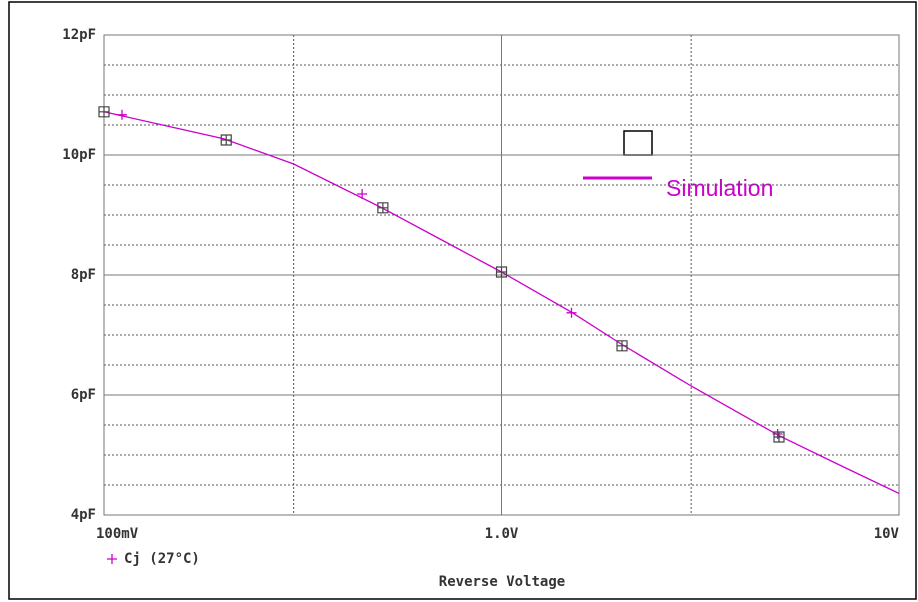 The width and height of the screenshot is (918, 602). Describe the element at coordinates (887, 534) in the screenshot. I see `x-tick-label: 10V` at that location.